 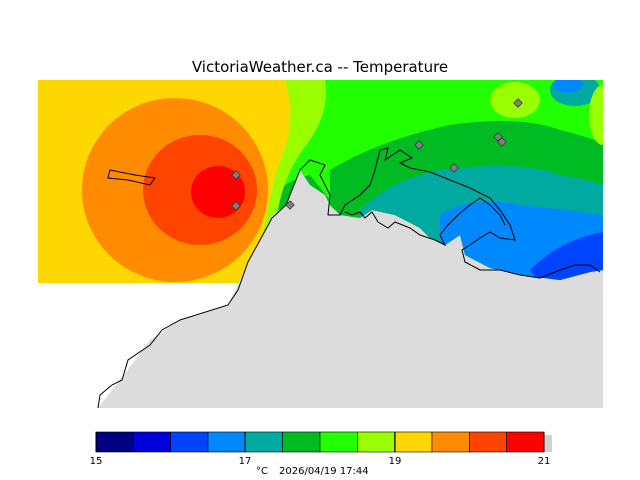 I want to click on legend-swatches, so click(x=320, y=442).